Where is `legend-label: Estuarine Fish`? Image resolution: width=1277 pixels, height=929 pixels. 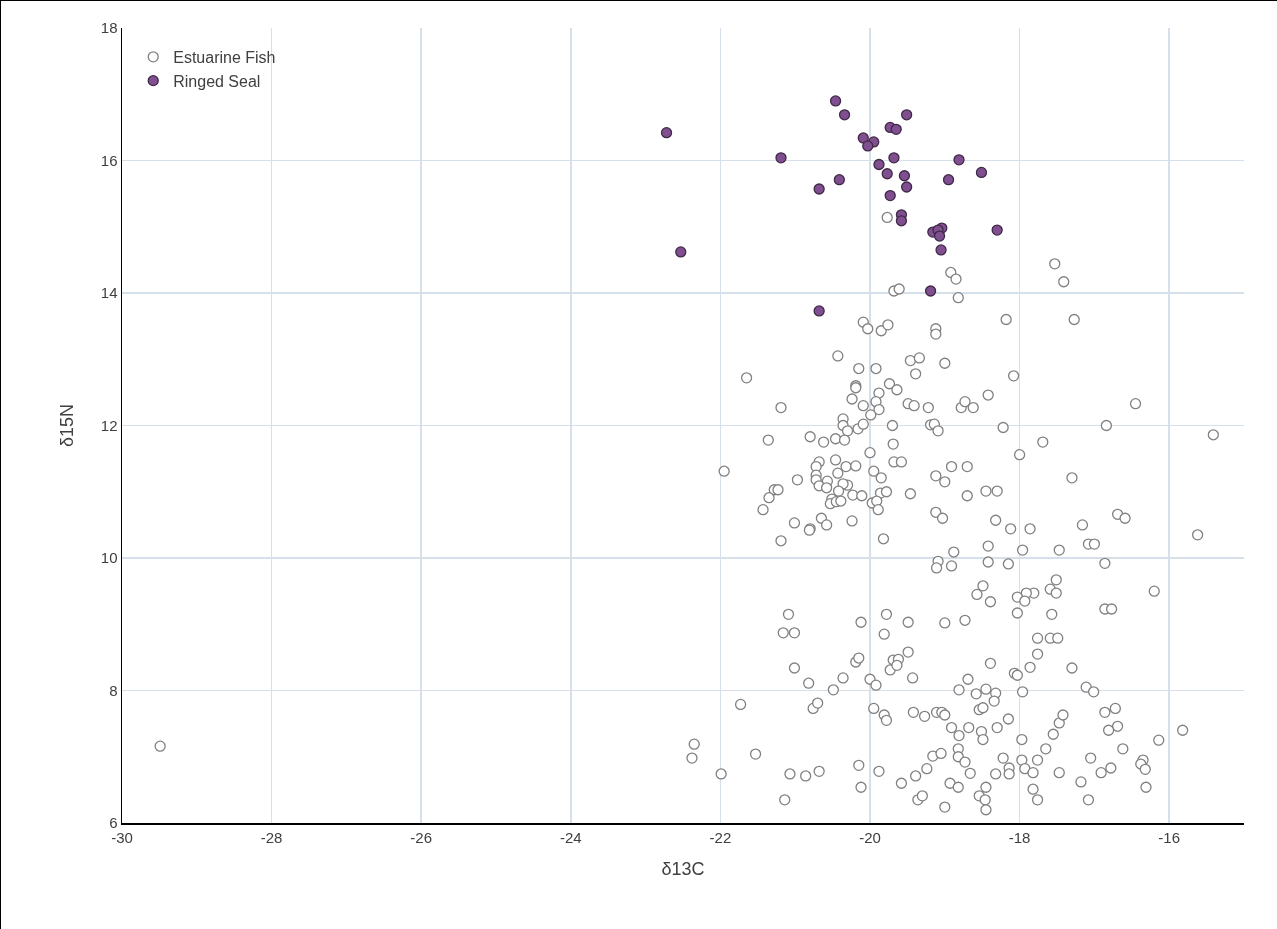 legend-label: Estuarine Fish is located at coordinates (224, 58).